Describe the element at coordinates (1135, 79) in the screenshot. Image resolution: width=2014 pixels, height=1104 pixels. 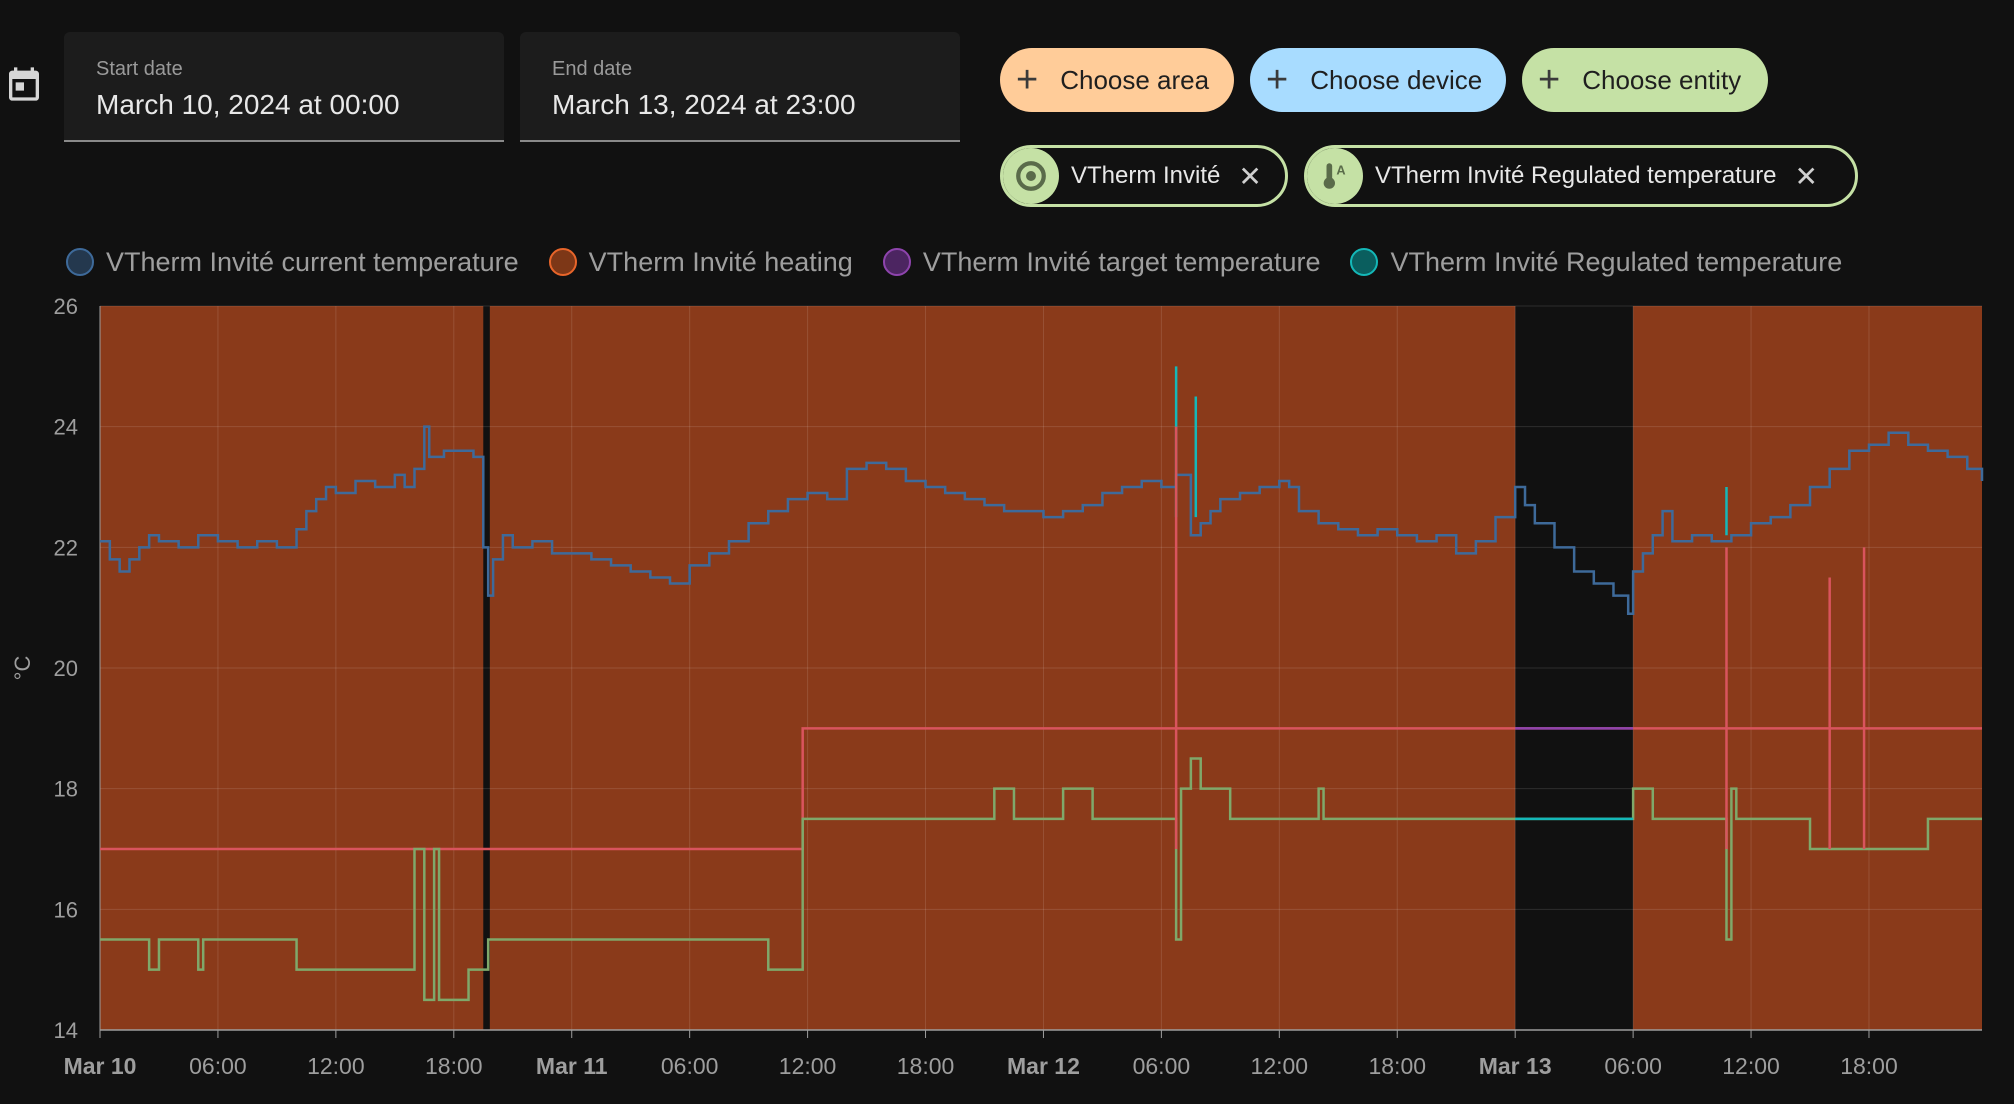
I see `choose-area-label: Choose area` at that location.